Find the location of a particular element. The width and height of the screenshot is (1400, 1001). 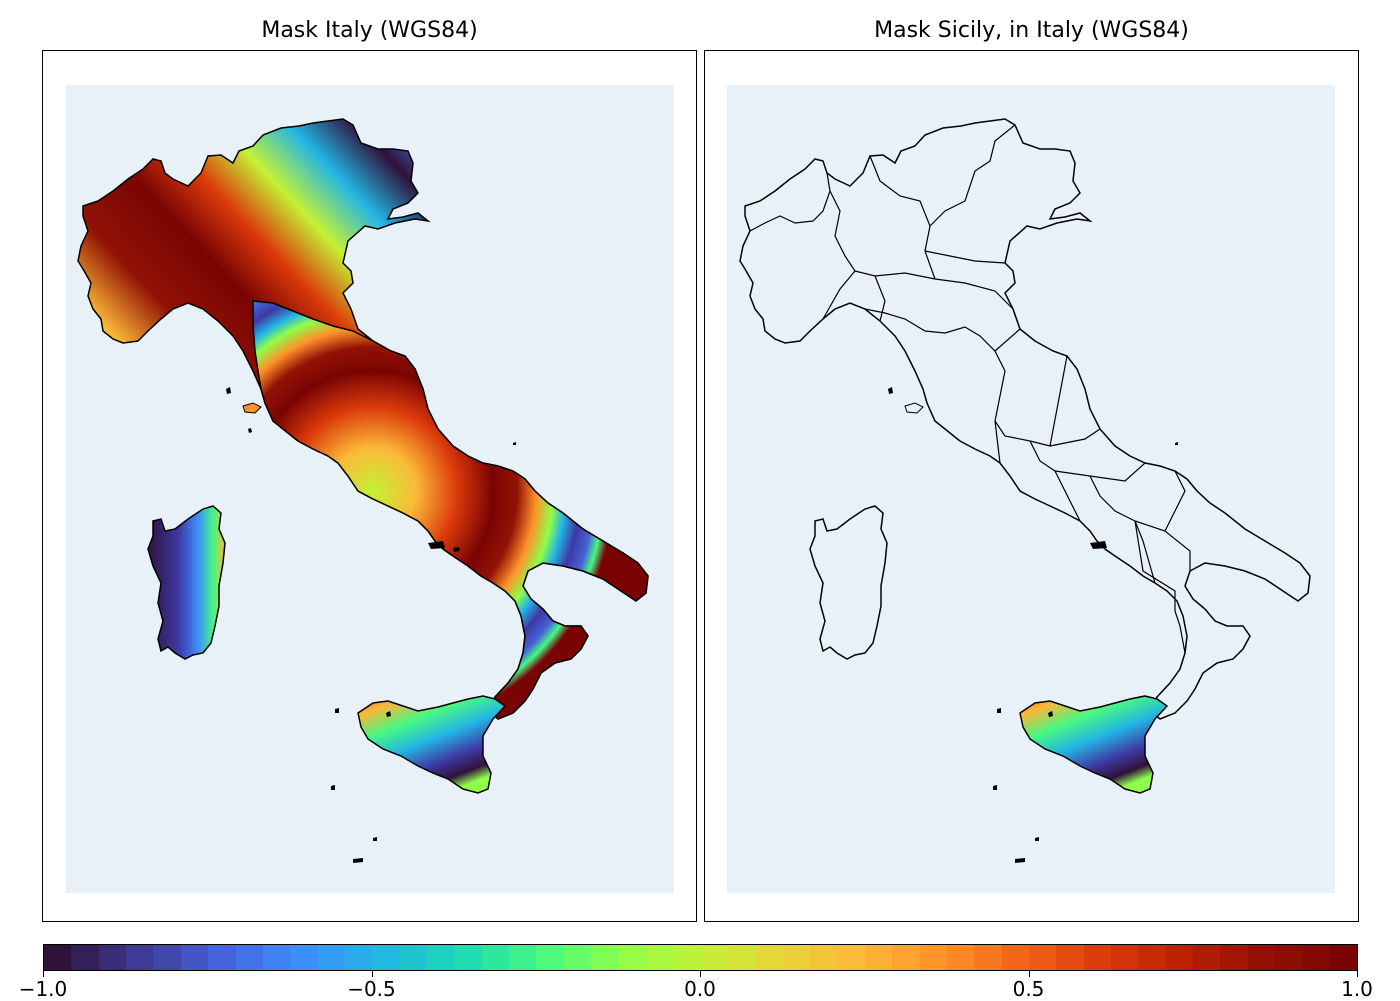

right-panel-title: Mask Sicily, in Italy (WGS84) is located at coordinates (1031, 30).